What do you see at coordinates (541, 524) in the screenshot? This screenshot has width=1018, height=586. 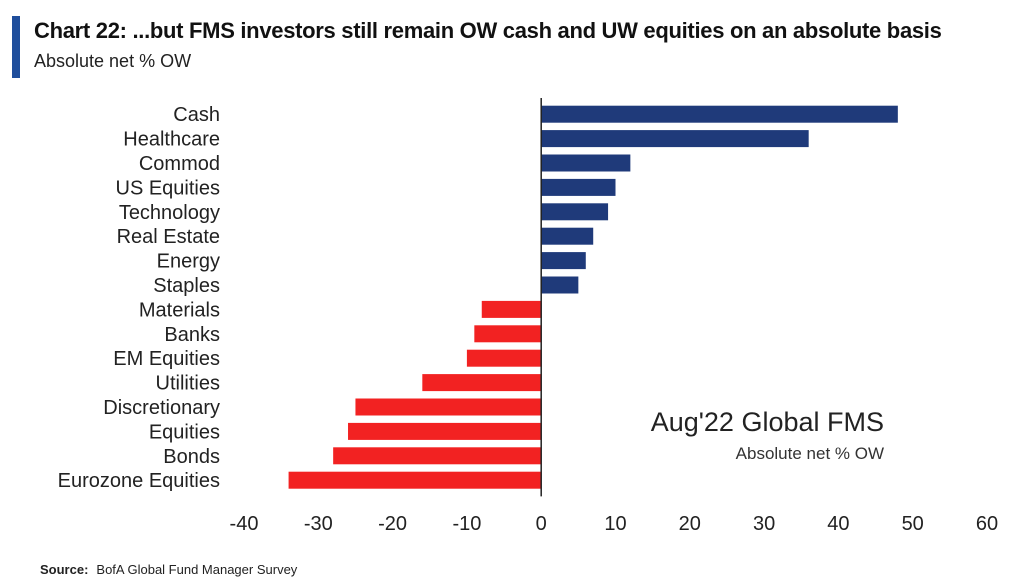 I see `x-tick-label: 0` at bounding box center [541, 524].